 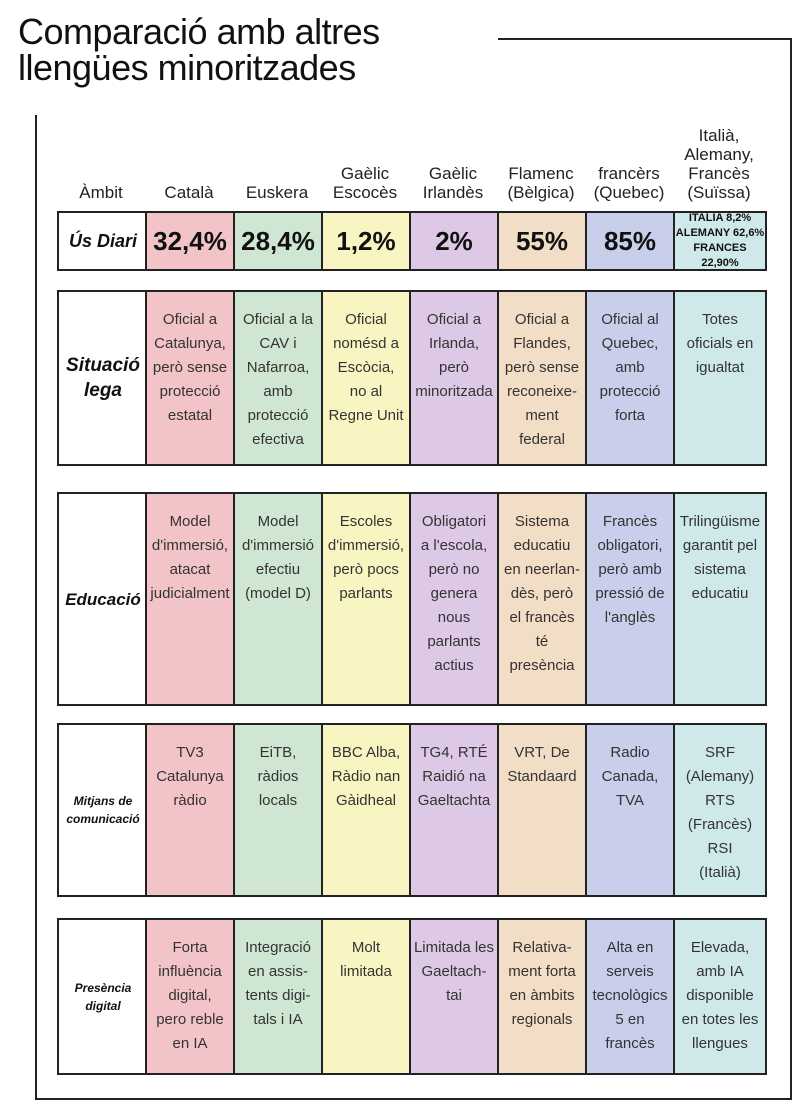 I want to click on table-cell: SRF (Alemany) RTS (Francès) RSI (Italià), so click(x=719, y=810).